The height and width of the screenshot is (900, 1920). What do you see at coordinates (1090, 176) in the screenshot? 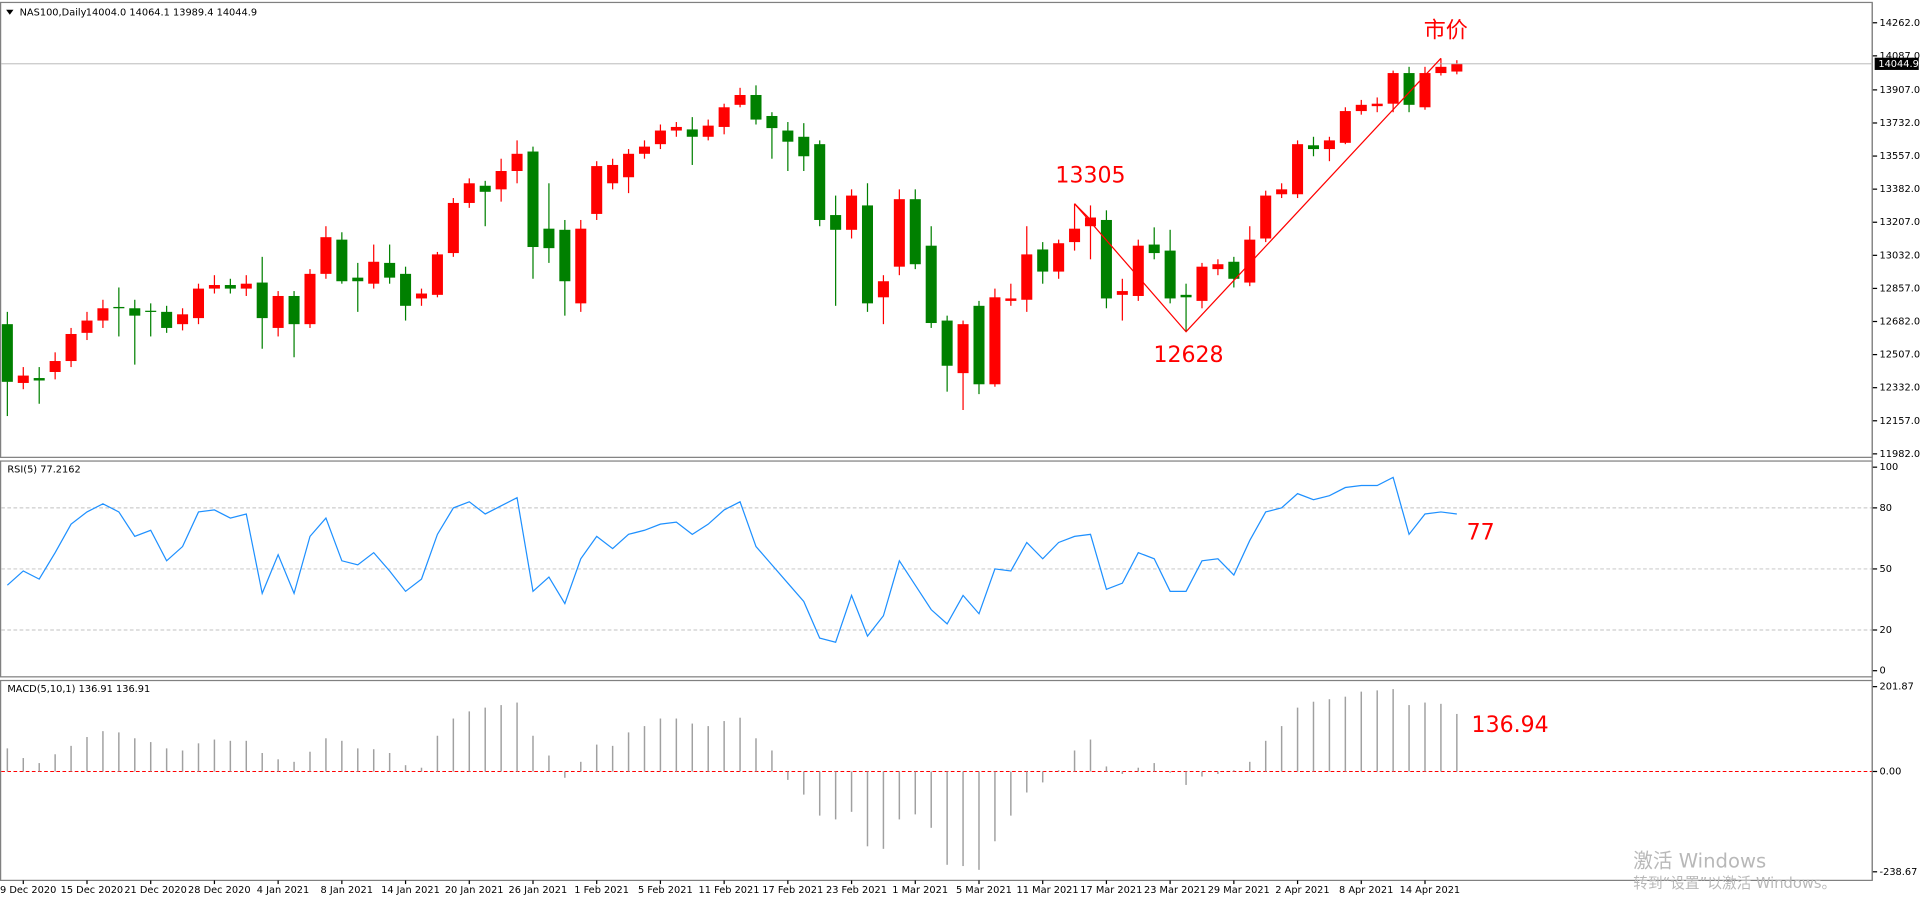
I see `annotation-high: 13305` at bounding box center [1090, 176].